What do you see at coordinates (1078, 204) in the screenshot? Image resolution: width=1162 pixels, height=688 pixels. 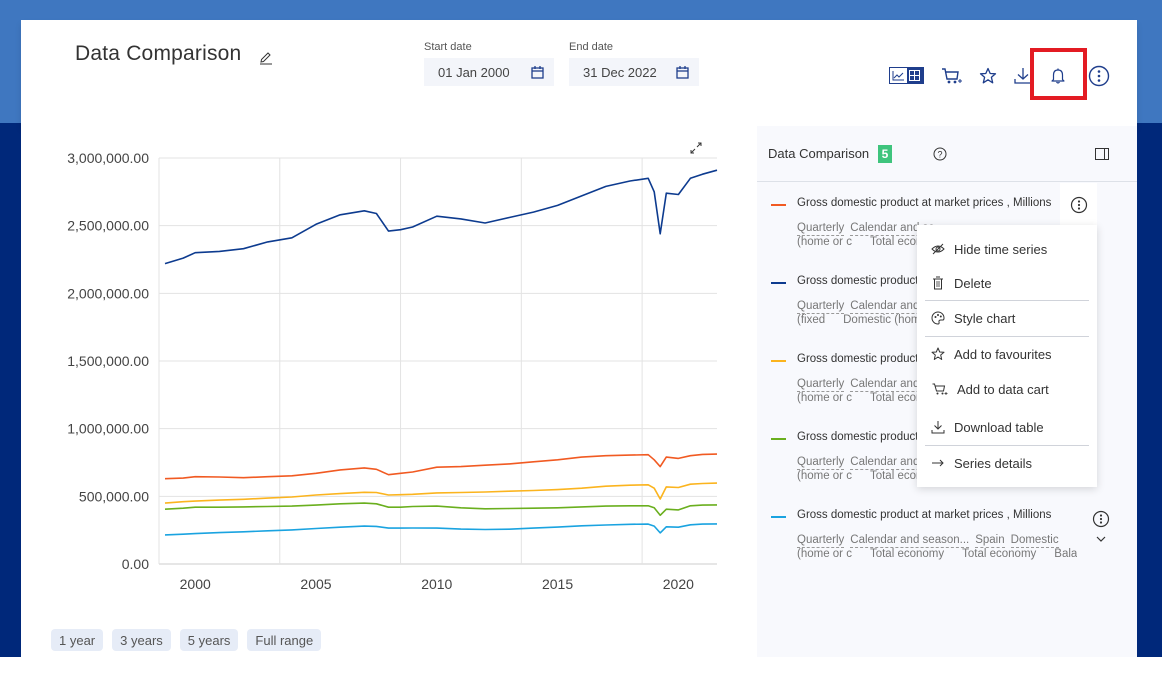 I see `series-1-menu-button-active` at bounding box center [1078, 204].